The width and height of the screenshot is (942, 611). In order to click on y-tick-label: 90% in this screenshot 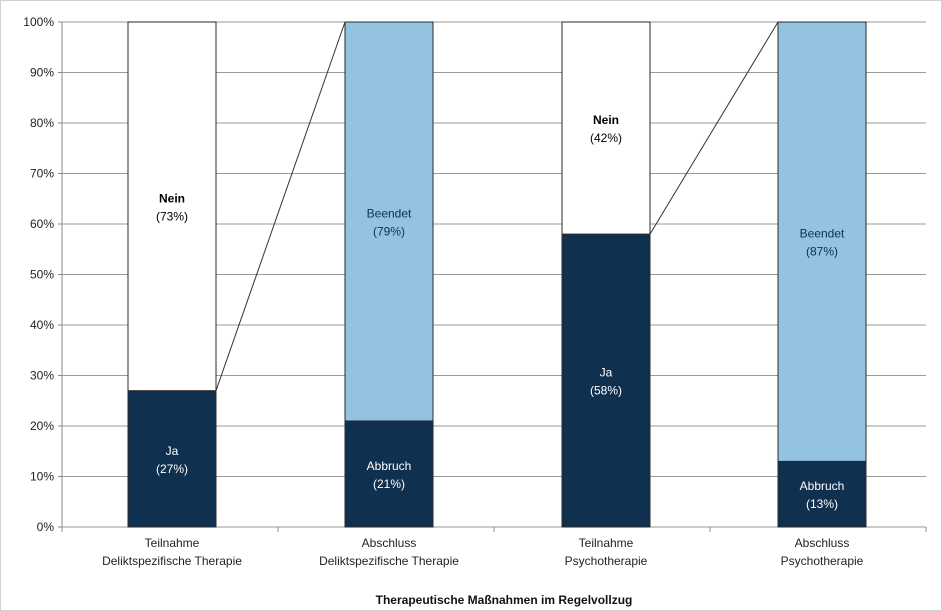, I will do `click(42, 73)`.